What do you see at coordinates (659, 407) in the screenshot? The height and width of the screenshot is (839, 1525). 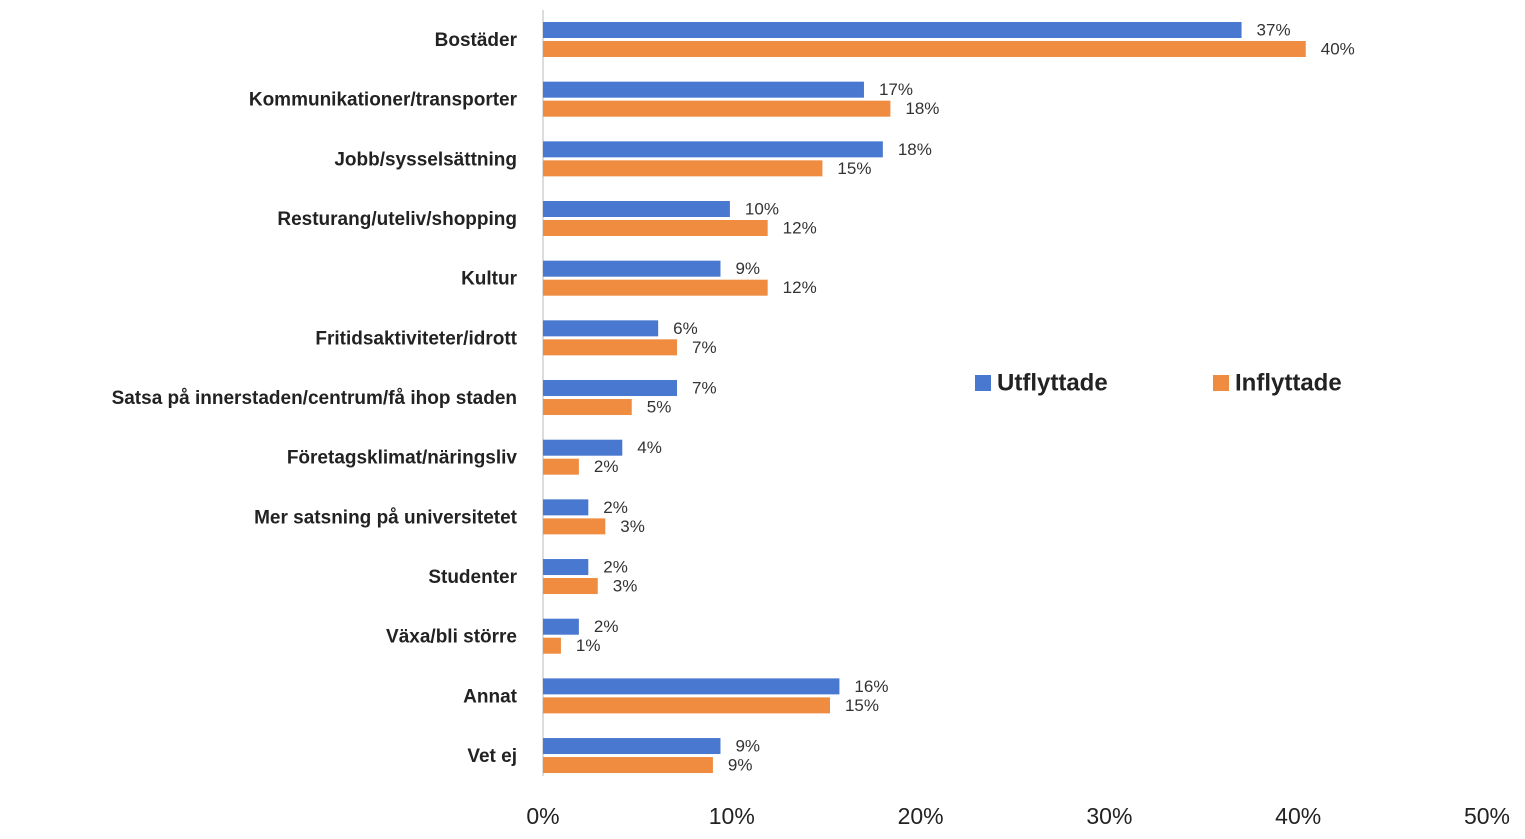 I see `data-label: 5%` at bounding box center [659, 407].